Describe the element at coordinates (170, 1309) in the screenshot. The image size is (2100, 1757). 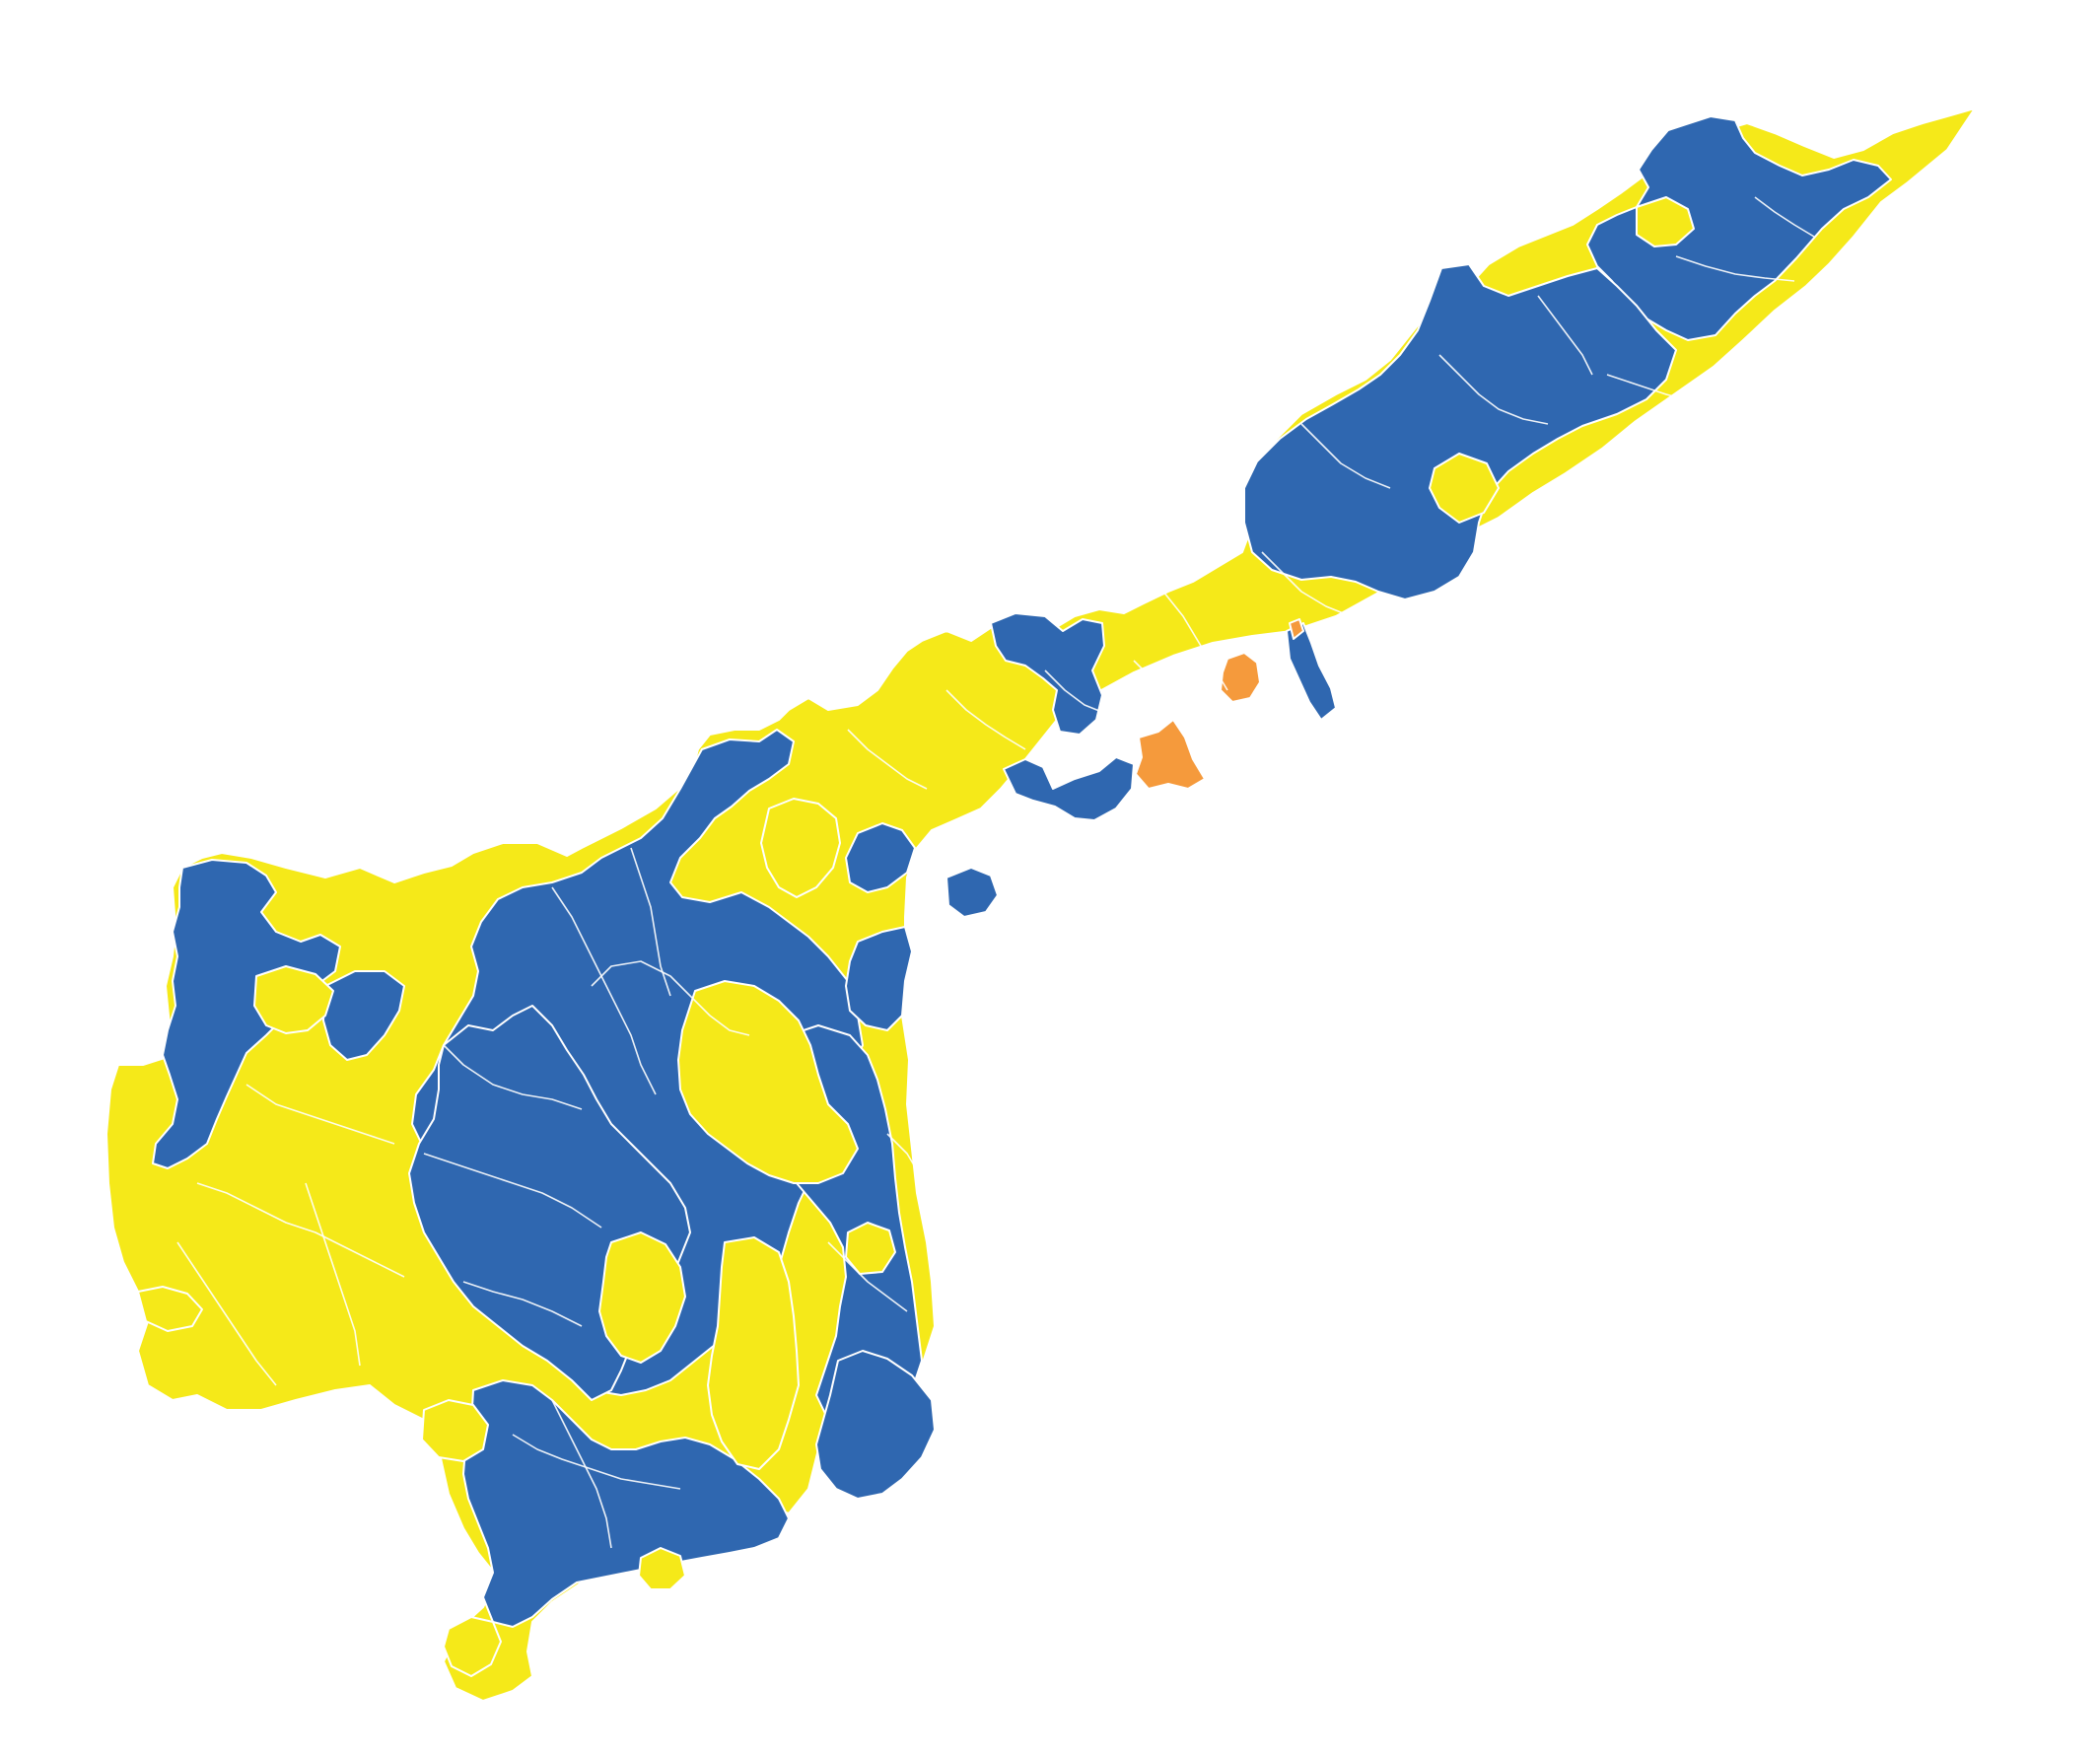
I see `island-kurnool-white-gap` at that location.